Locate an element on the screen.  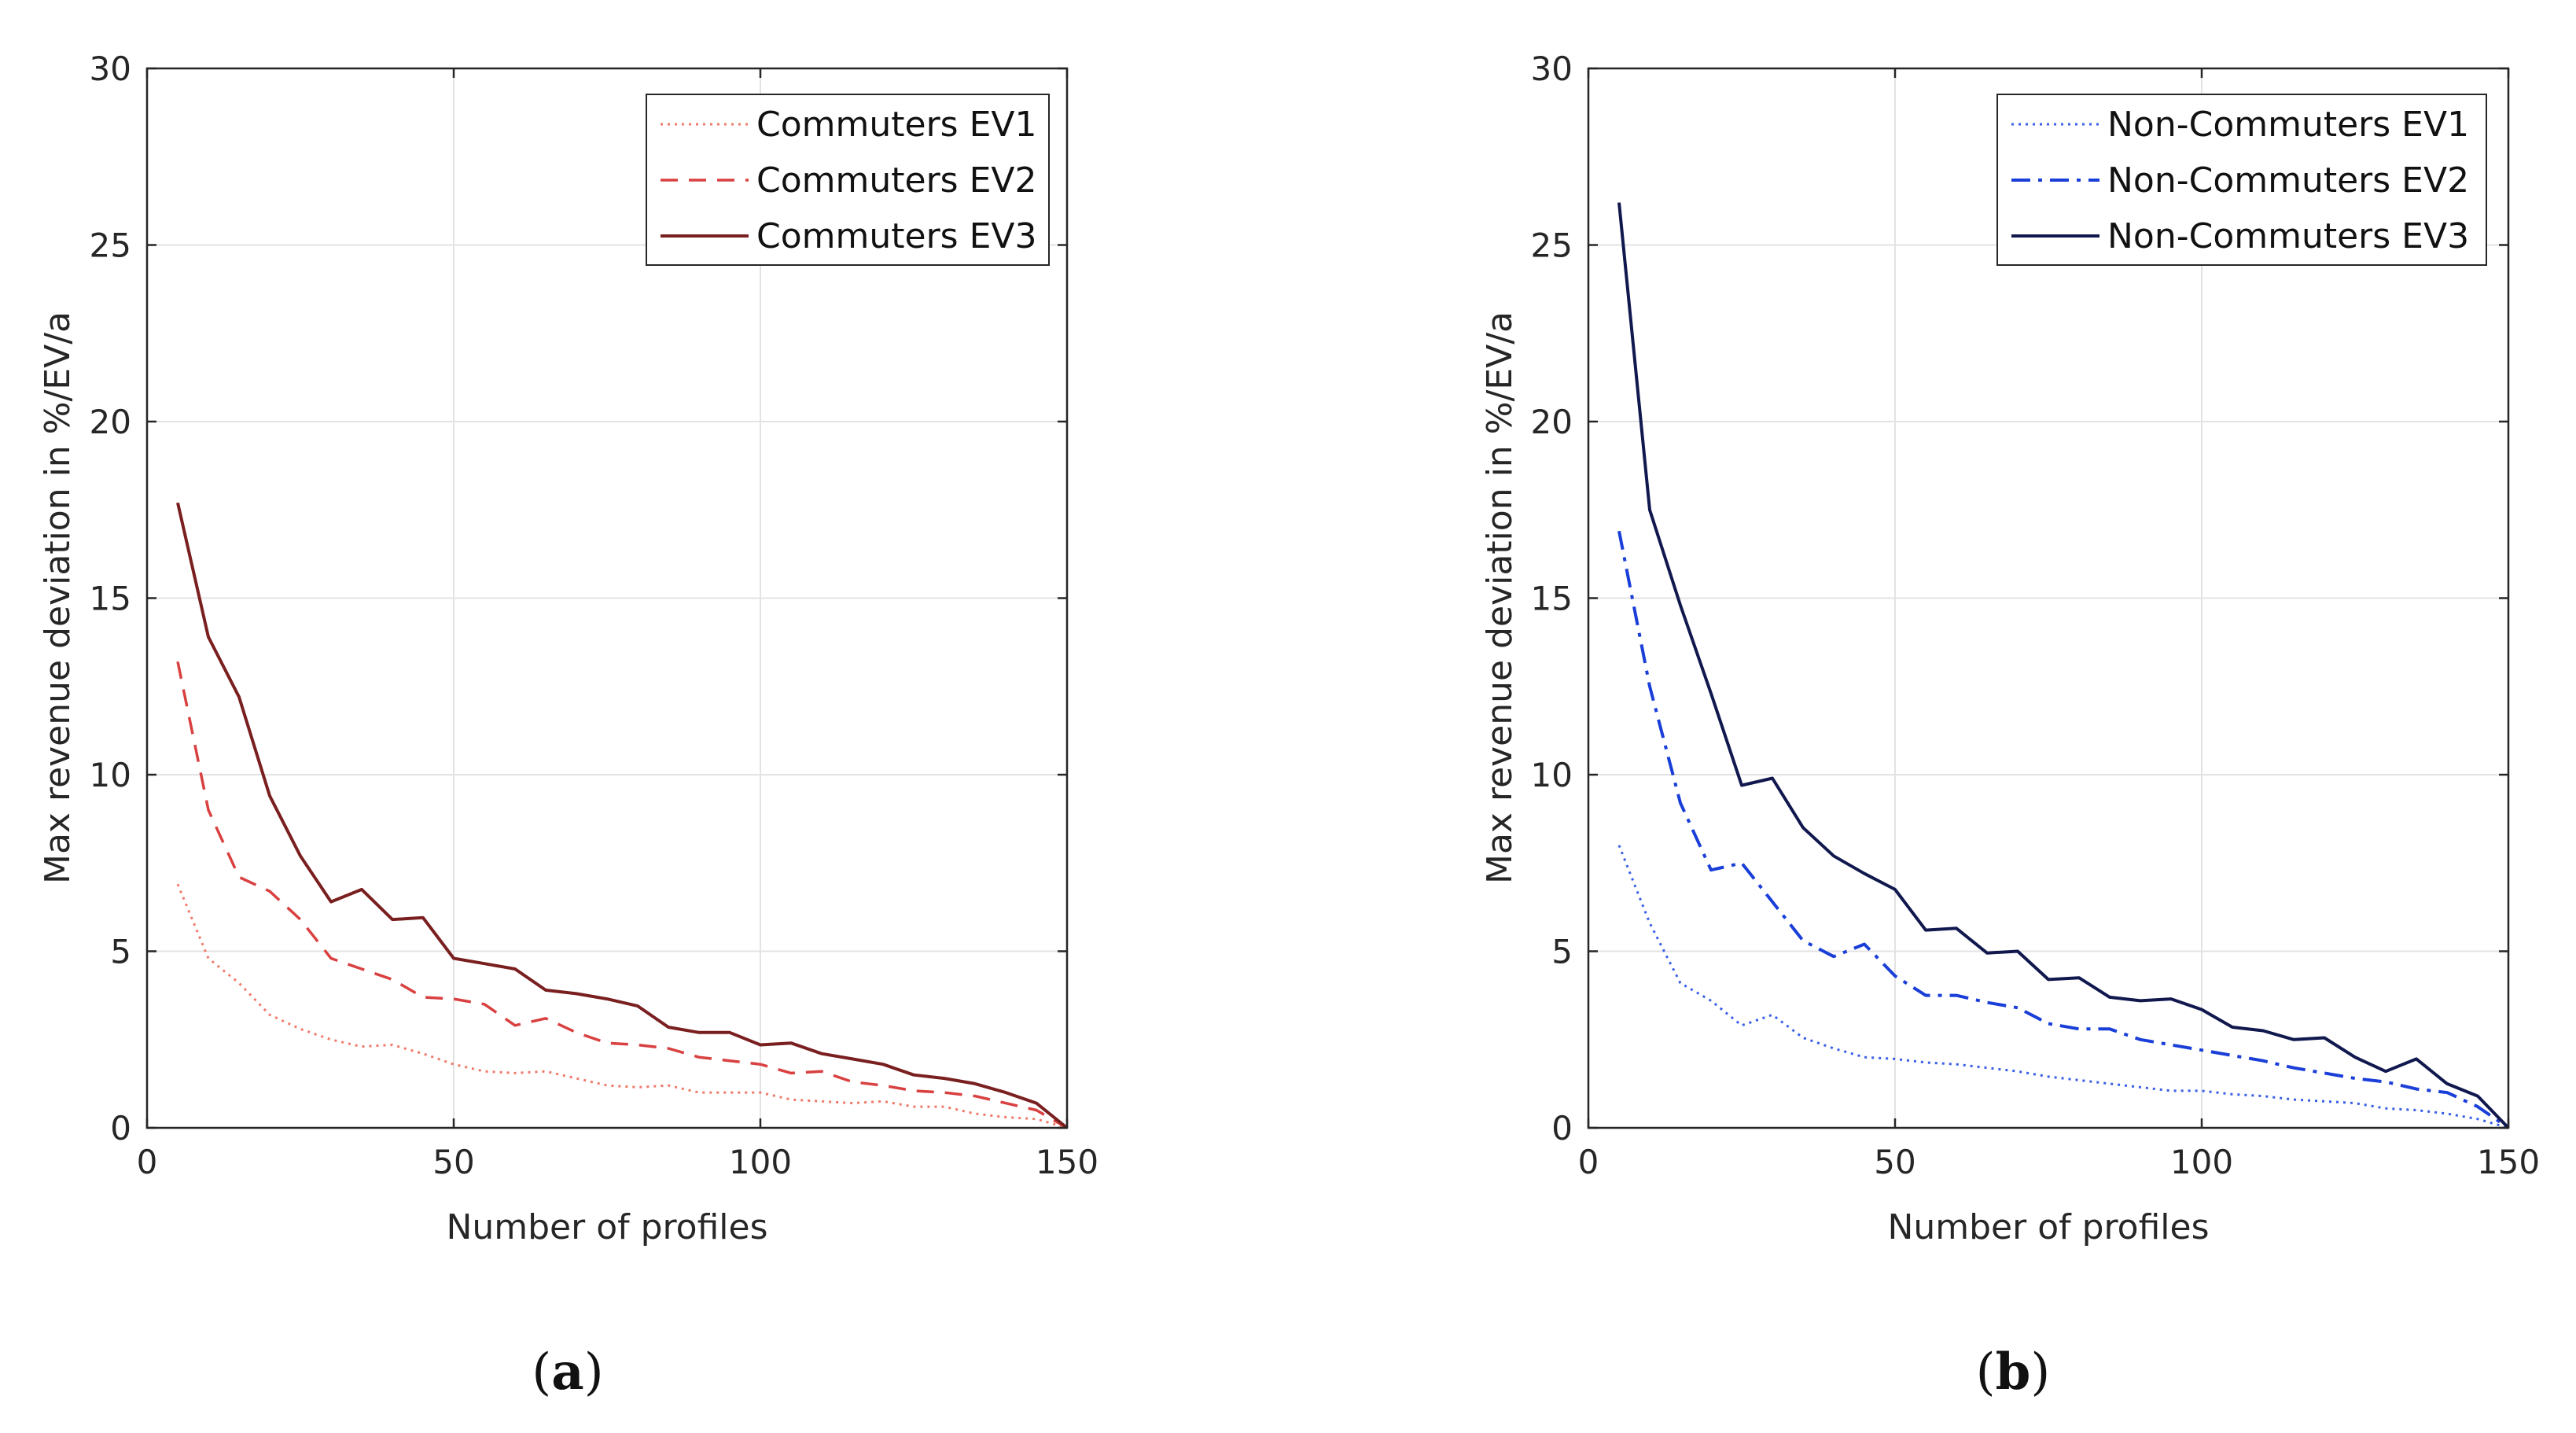
legend-label: Non-Commuters EV1 is located at coordinates (2288, 125).